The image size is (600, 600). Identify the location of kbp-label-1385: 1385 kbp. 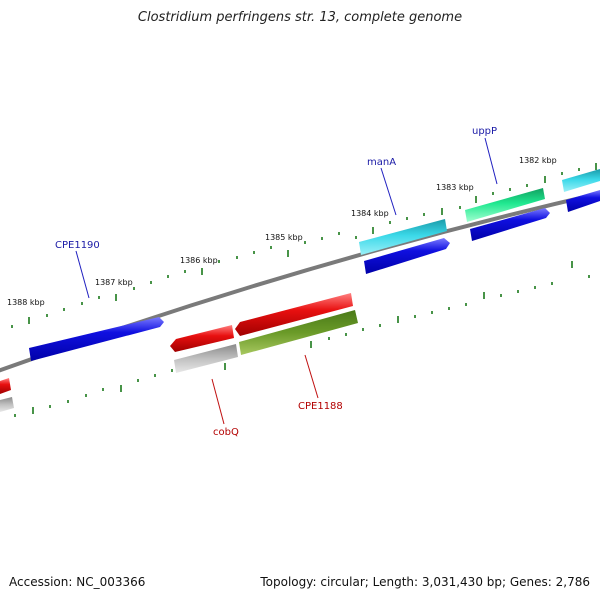
(284, 237).